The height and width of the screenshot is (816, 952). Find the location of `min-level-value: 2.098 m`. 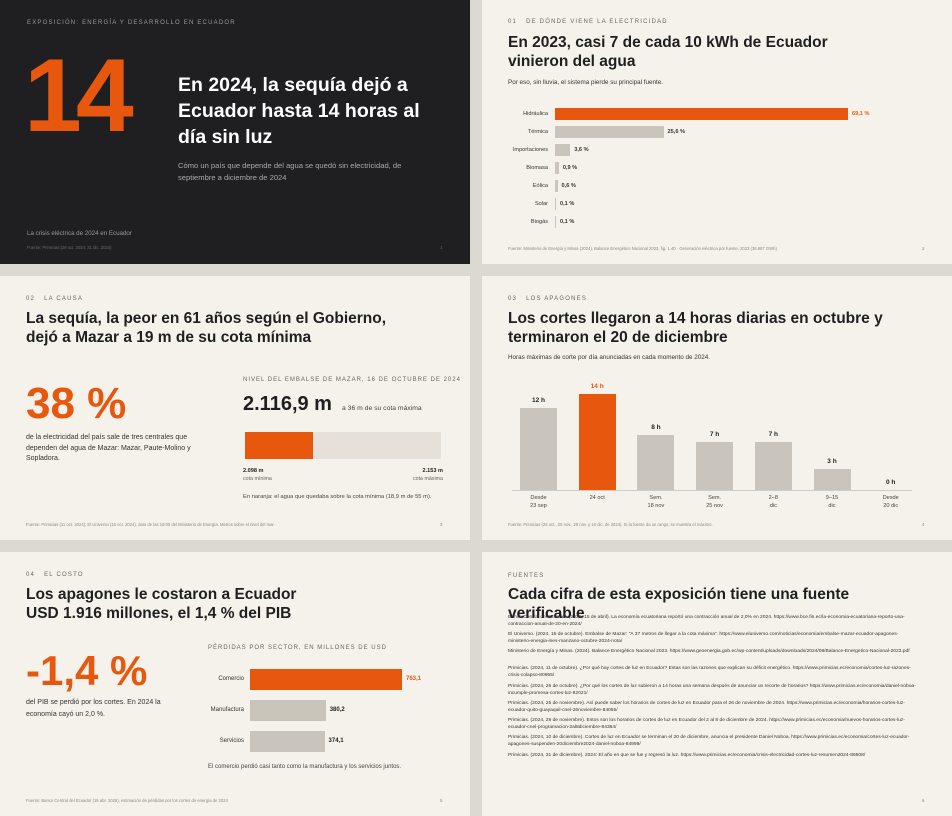

min-level-value: 2.098 m is located at coordinates (253, 471).